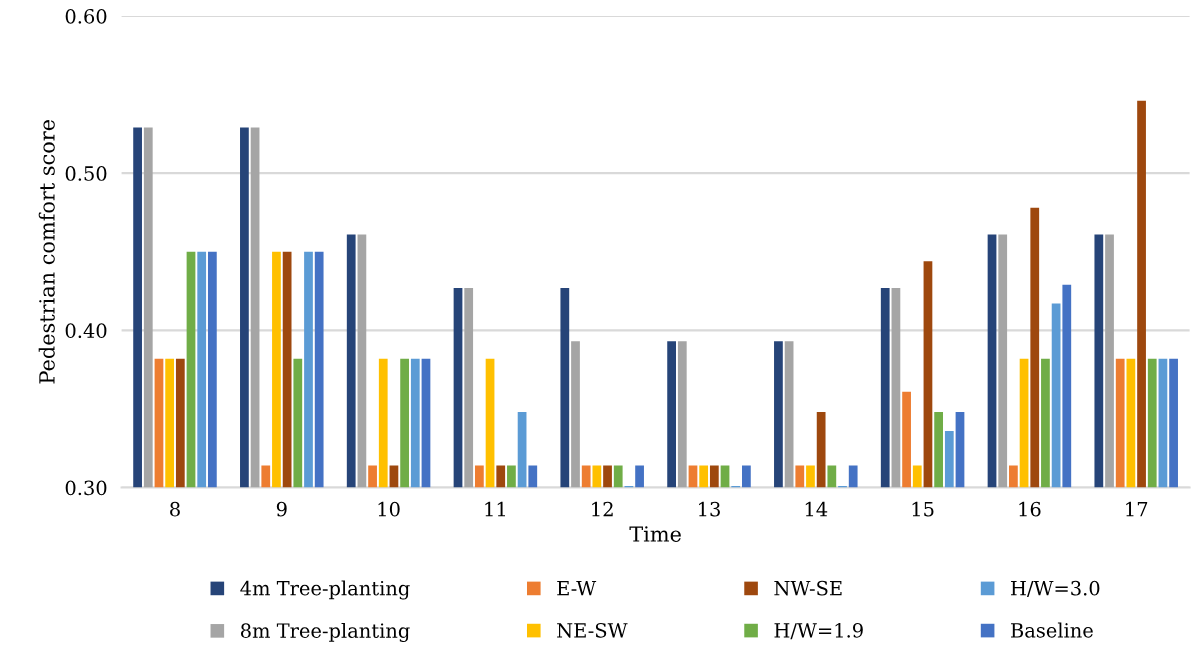 This screenshot has width=1192, height=666. Describe the element at coordinates (325, 632) in the screenshot. I see `legend-label: 8m Tree-planting` at that location.